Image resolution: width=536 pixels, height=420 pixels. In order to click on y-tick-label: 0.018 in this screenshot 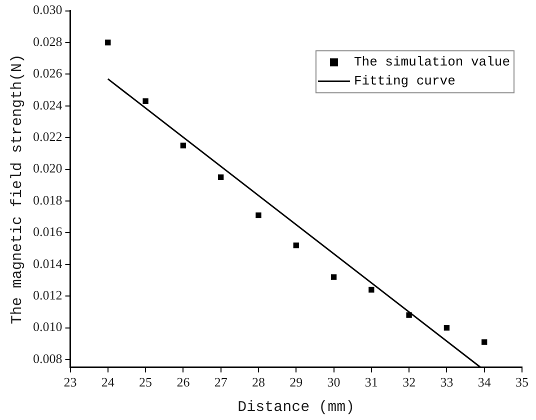, I will do `click(47, 200)`.